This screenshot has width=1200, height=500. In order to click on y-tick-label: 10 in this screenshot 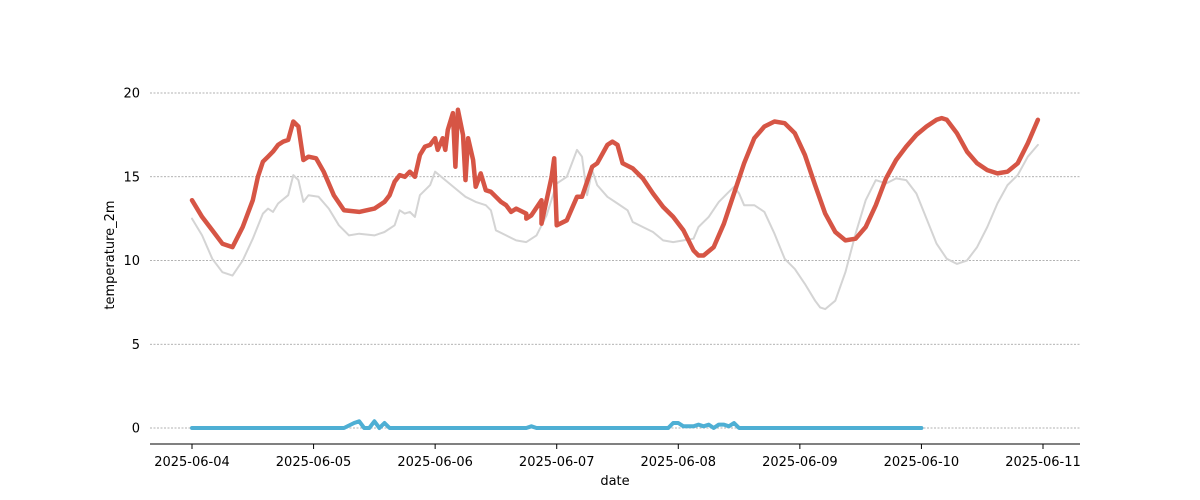, I will do `click(131, 261)`.